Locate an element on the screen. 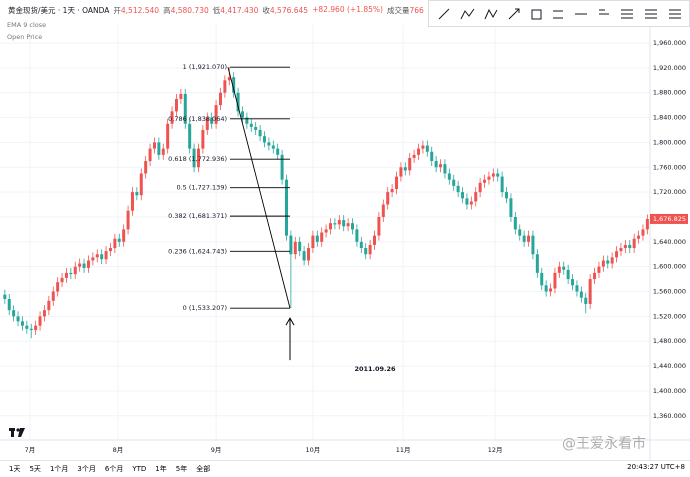 The height and width of the screenshot is (477, 690). tool-channel is located at coordinates (651, 14).